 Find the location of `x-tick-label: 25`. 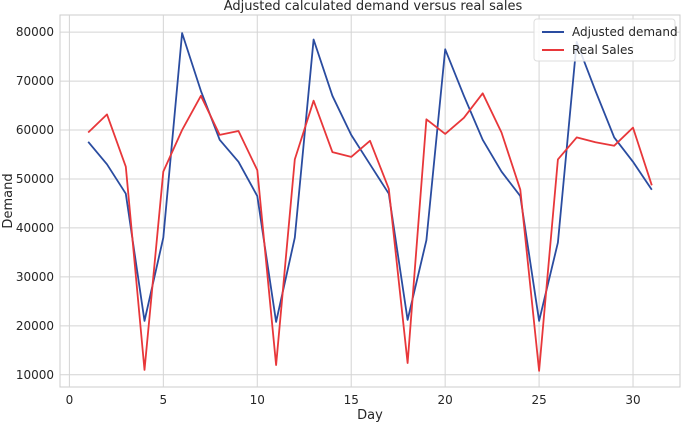

x-tick-label: 25 is located at coordinates (538, 400).